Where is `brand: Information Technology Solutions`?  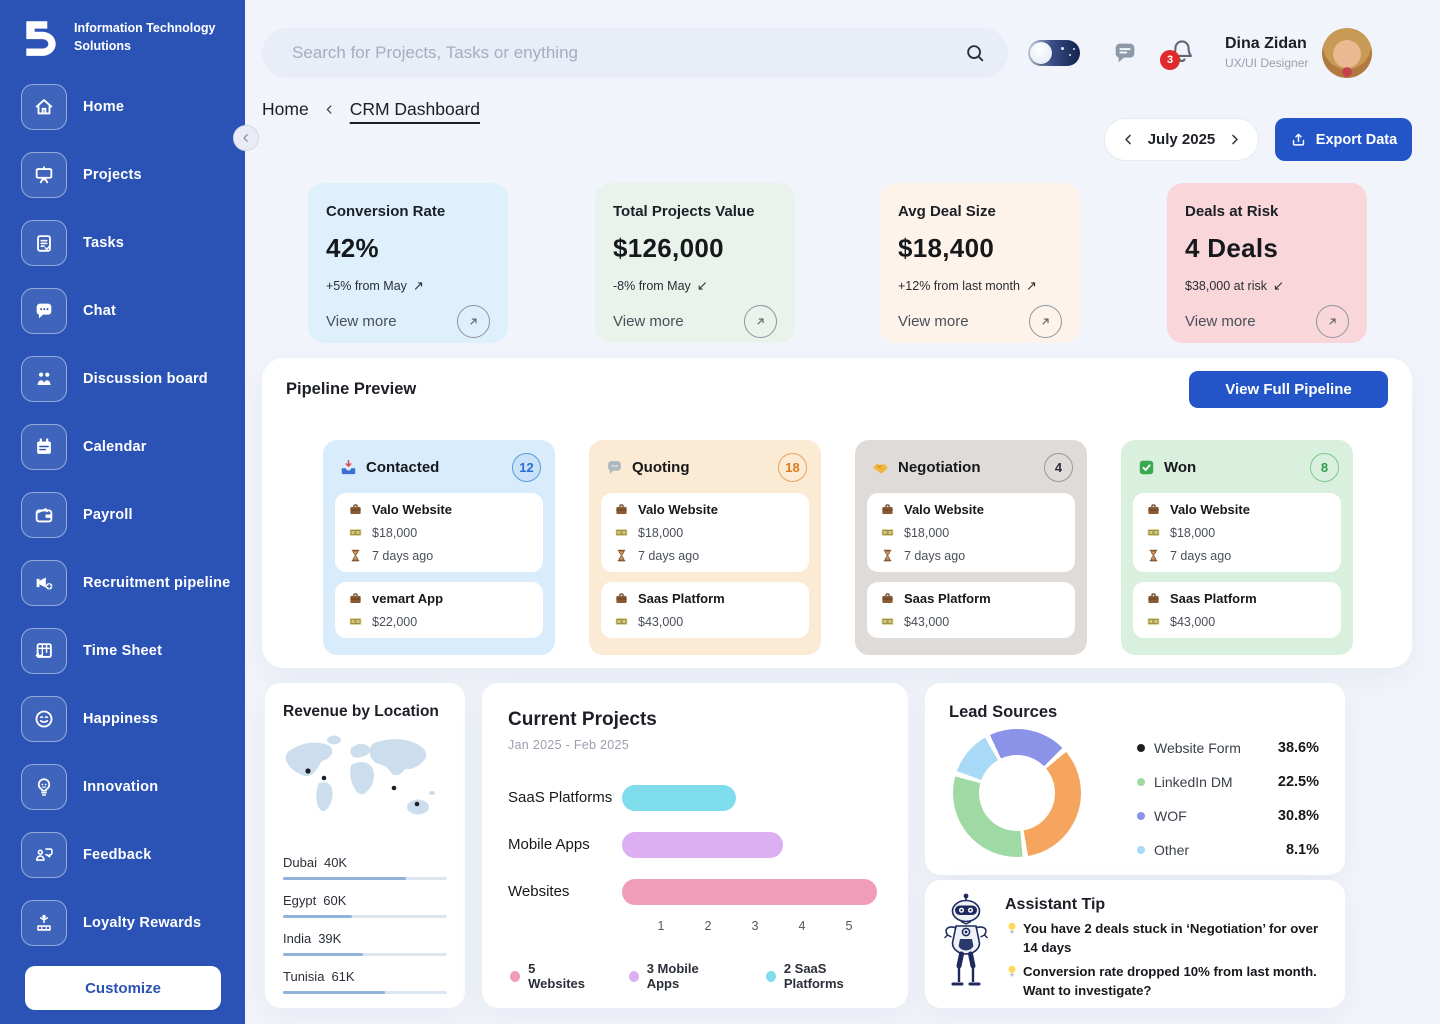
brand: Information Technology Solutions is located at coordinates (122, 29).